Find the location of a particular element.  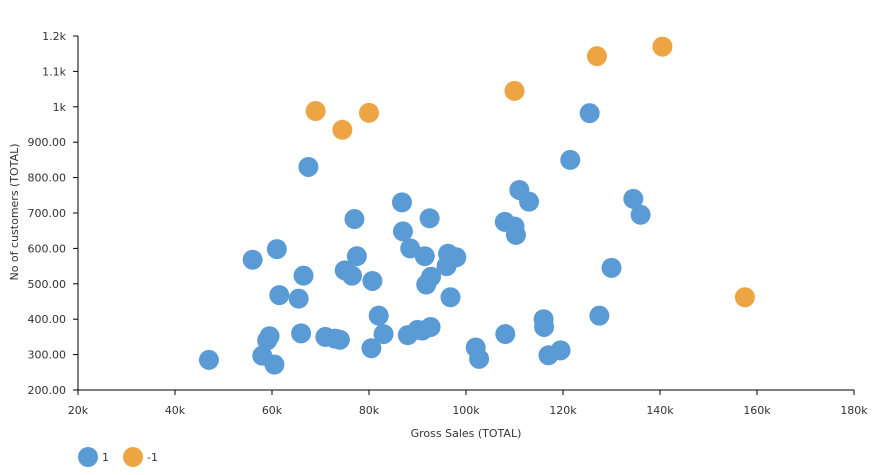

y-tick-label: 600.00 is located at coordinates (47, 248).